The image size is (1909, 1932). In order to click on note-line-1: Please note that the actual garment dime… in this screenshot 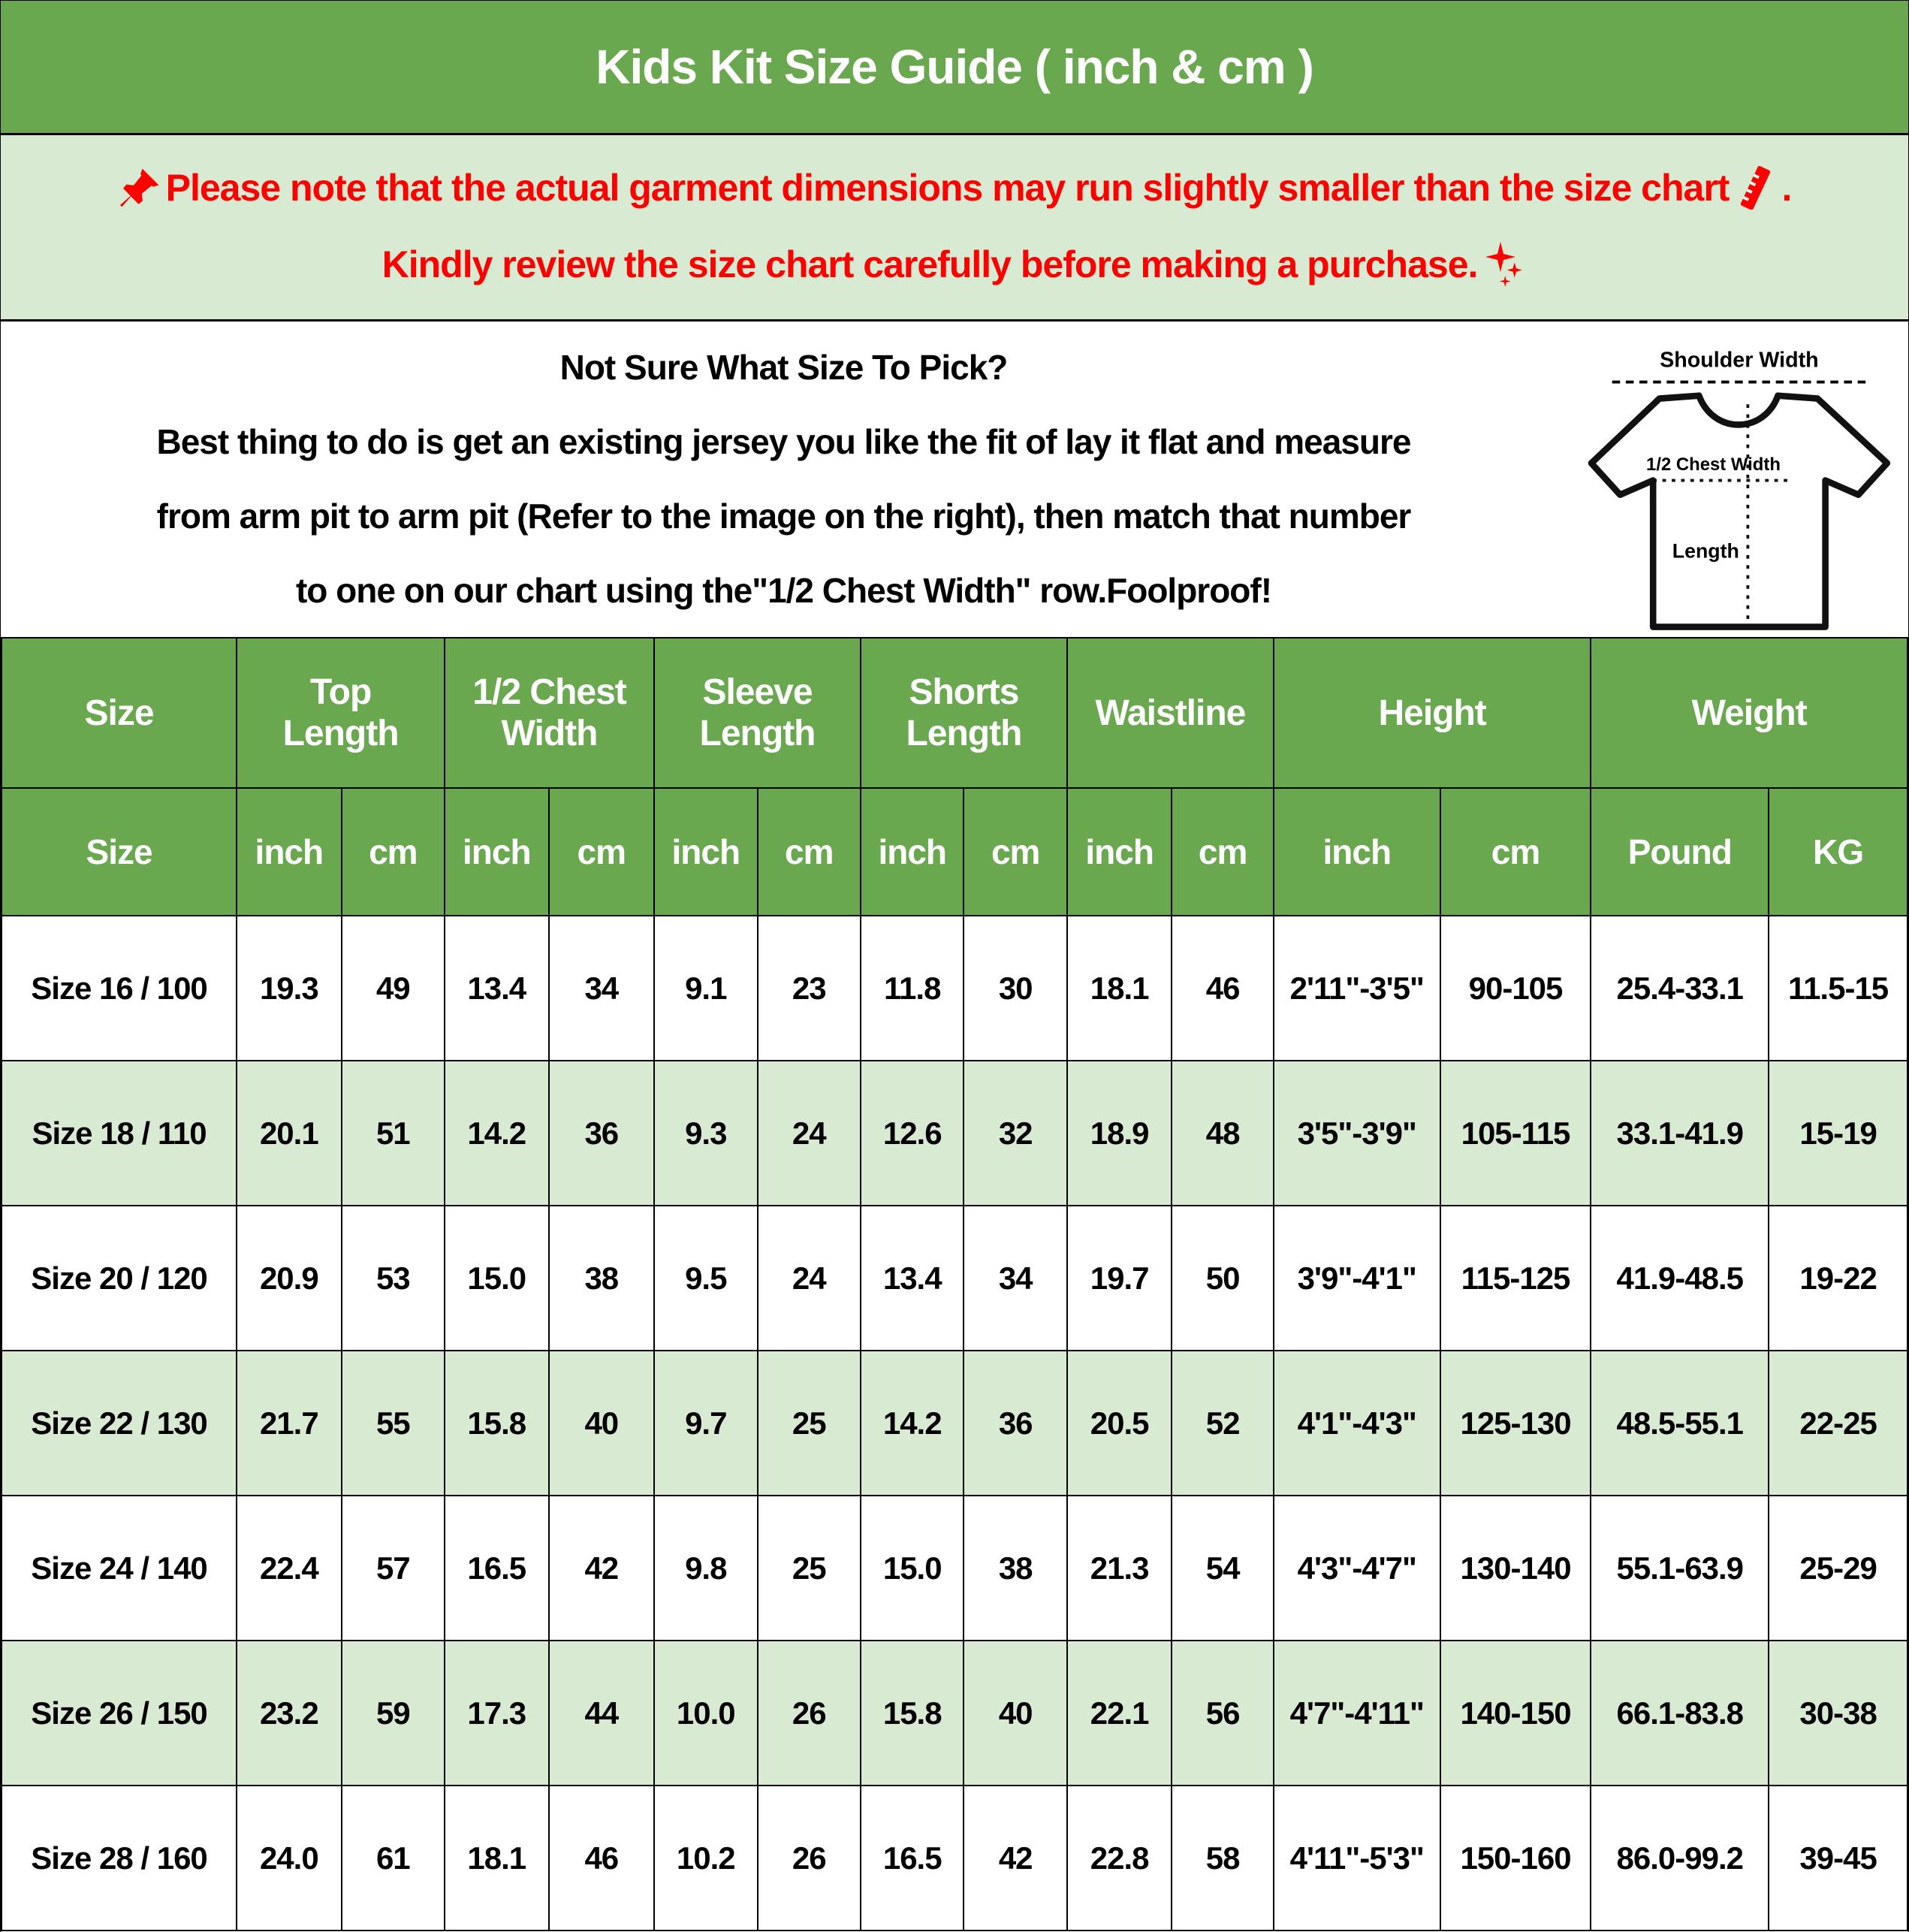, I will do `click(955, 187)`.